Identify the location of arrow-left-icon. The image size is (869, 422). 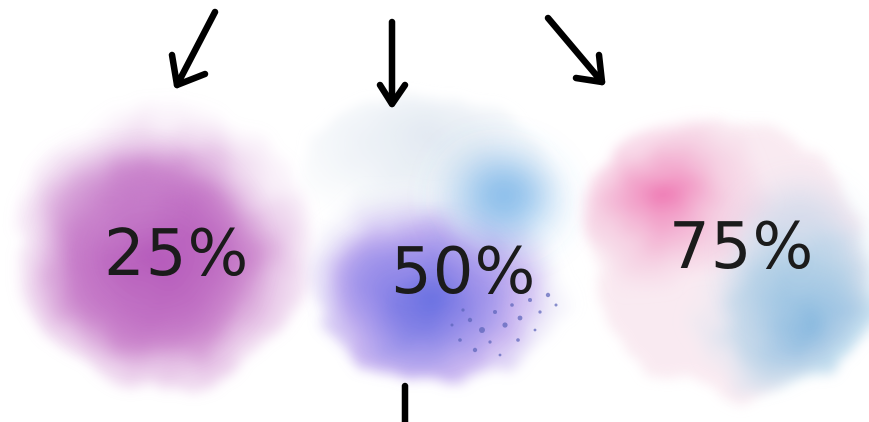
(193, 48).